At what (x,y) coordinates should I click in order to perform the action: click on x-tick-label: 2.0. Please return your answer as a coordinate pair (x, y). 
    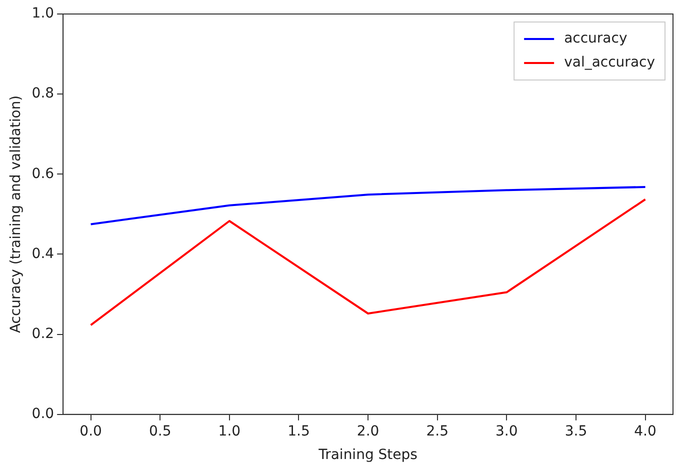
    Looking at the image, I should click on (368, 431).